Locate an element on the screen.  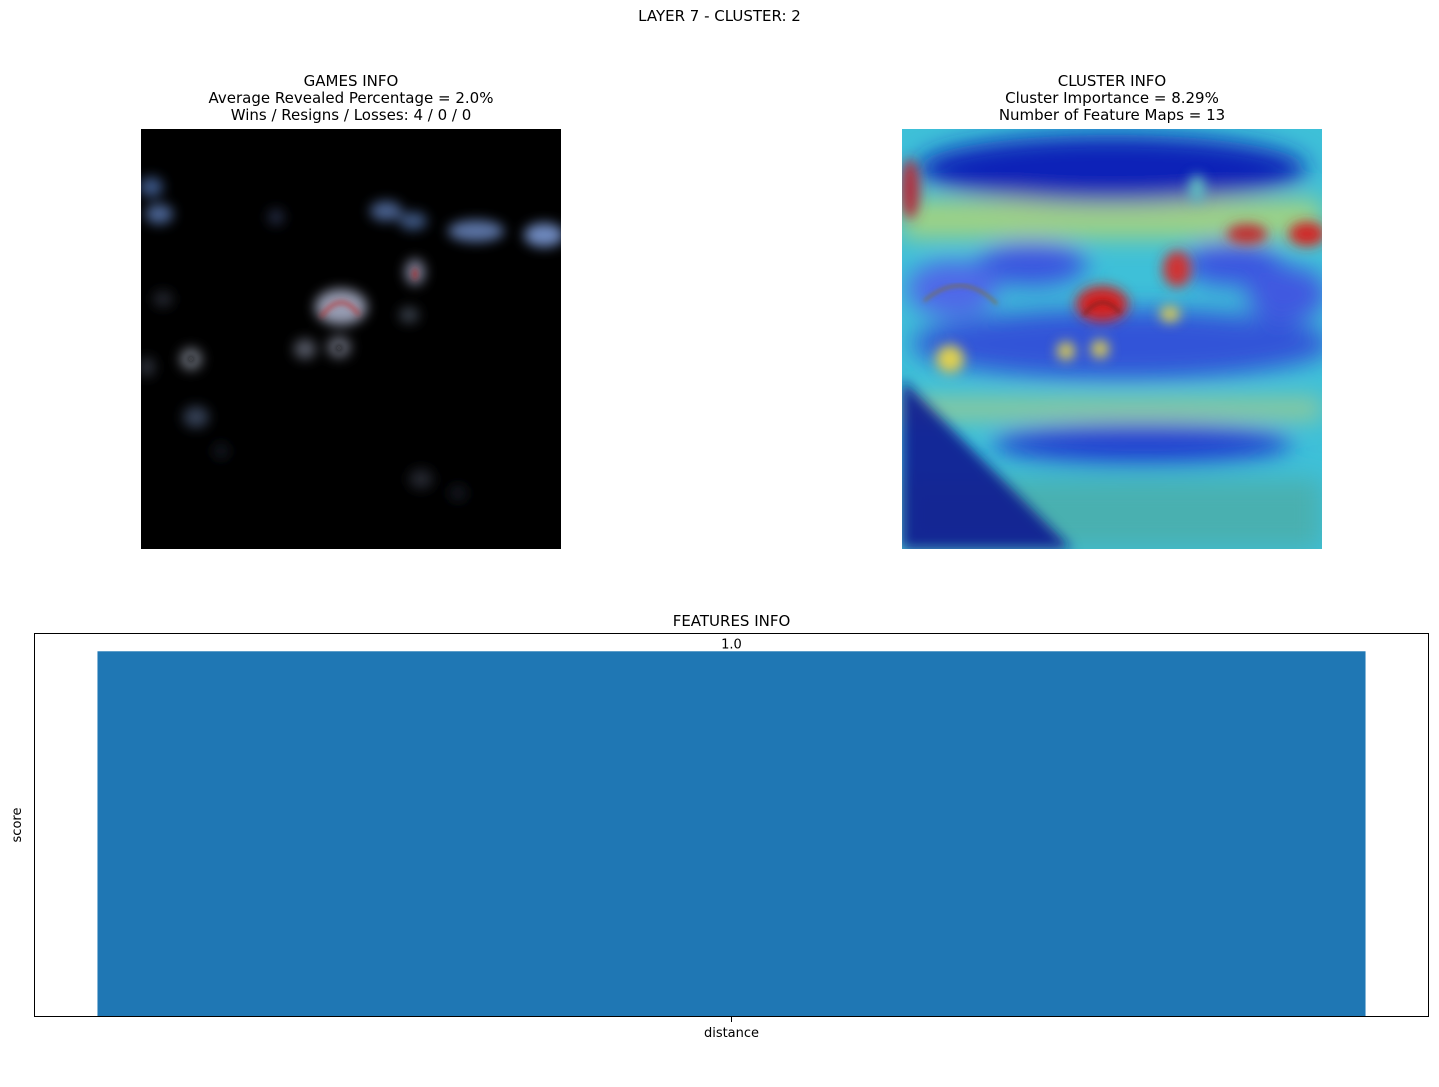
games-info-record: Wins / Resigns / Losses: 4 / 0 / 0 is located at coordinates (351, 115).